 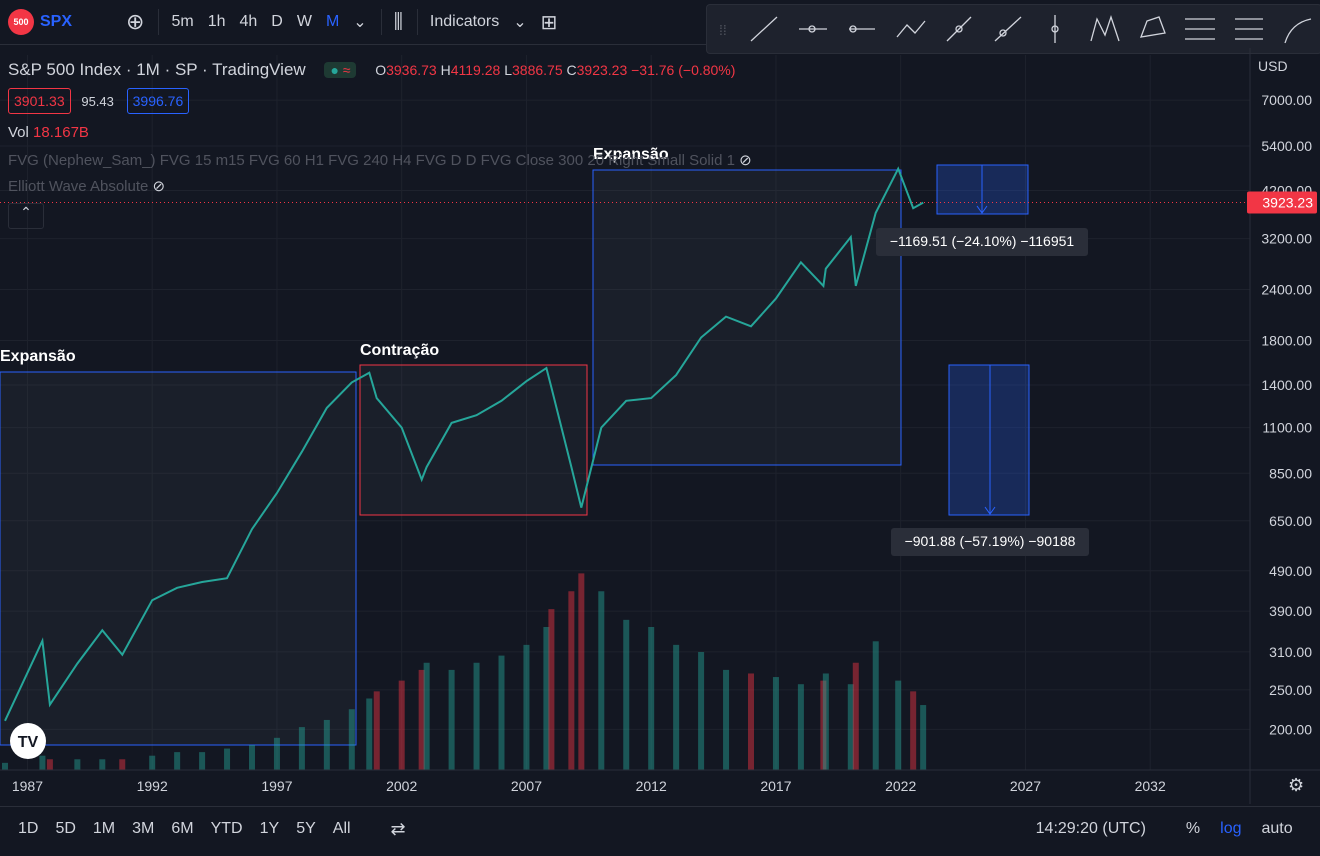 I want to click on vertical-line-tool, so click(x=1055, y=29).